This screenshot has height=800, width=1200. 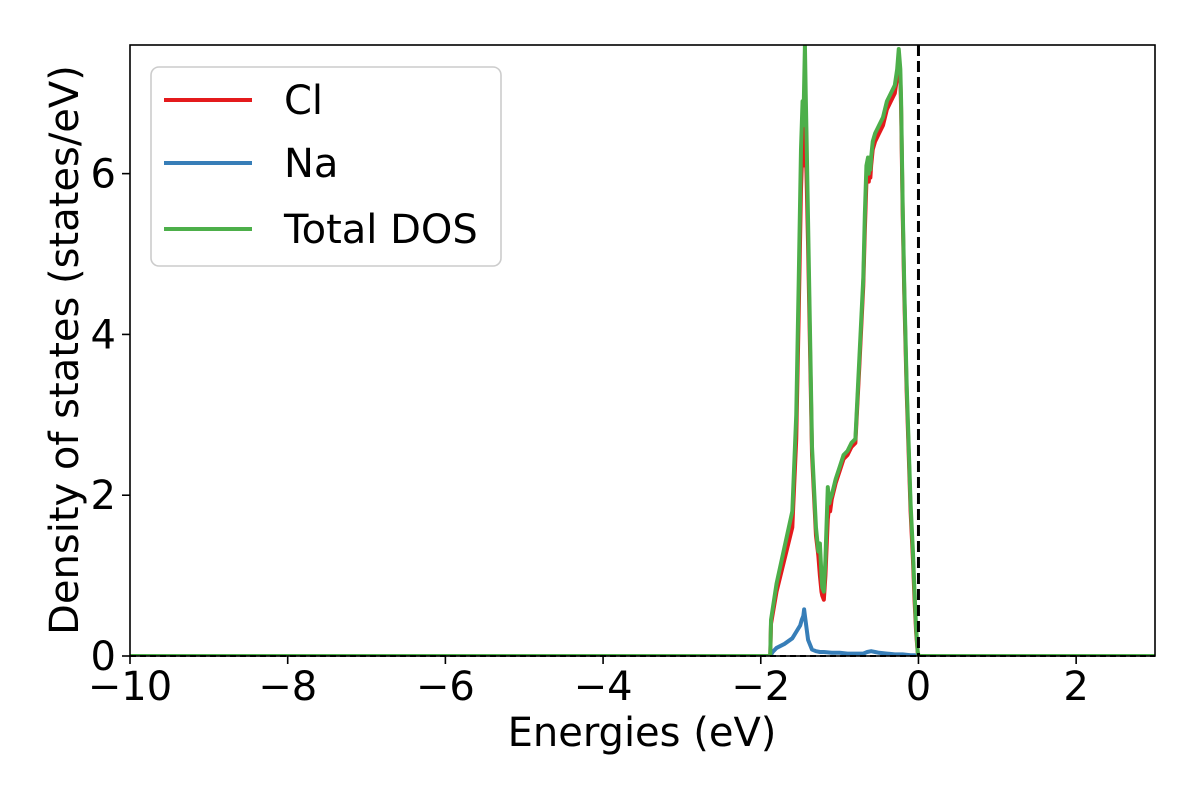 I want to click on series-line-na, so click(x=642, y=631).